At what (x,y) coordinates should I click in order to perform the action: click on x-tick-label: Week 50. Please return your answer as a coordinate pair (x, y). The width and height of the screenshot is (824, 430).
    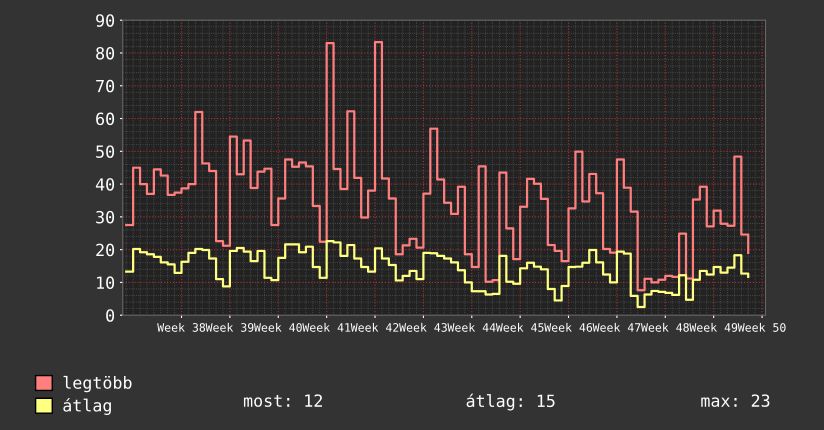
    Looking at the image, I should click on (762, 327).